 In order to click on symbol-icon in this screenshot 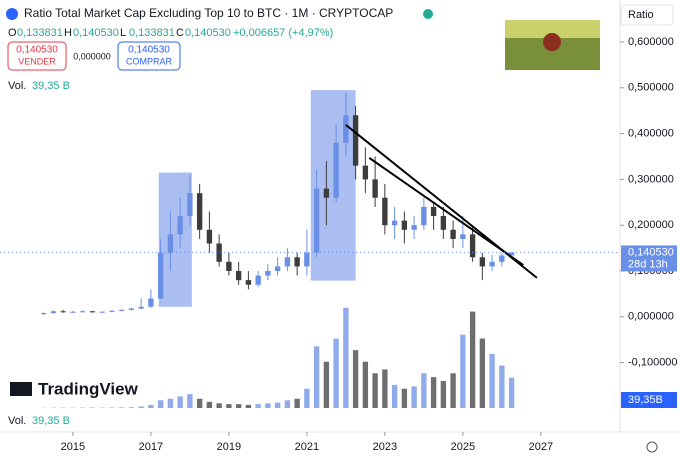, I will do `click(12, 14)`.